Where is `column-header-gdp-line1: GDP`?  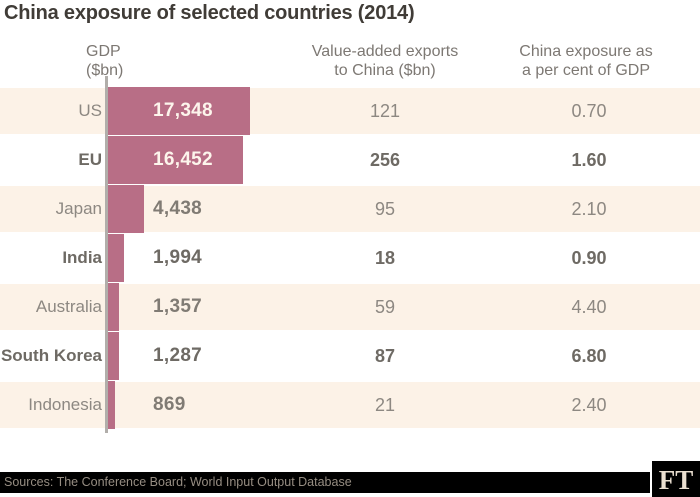
column-header-gdp-line1: GDP is located at coordinates (103, 51).